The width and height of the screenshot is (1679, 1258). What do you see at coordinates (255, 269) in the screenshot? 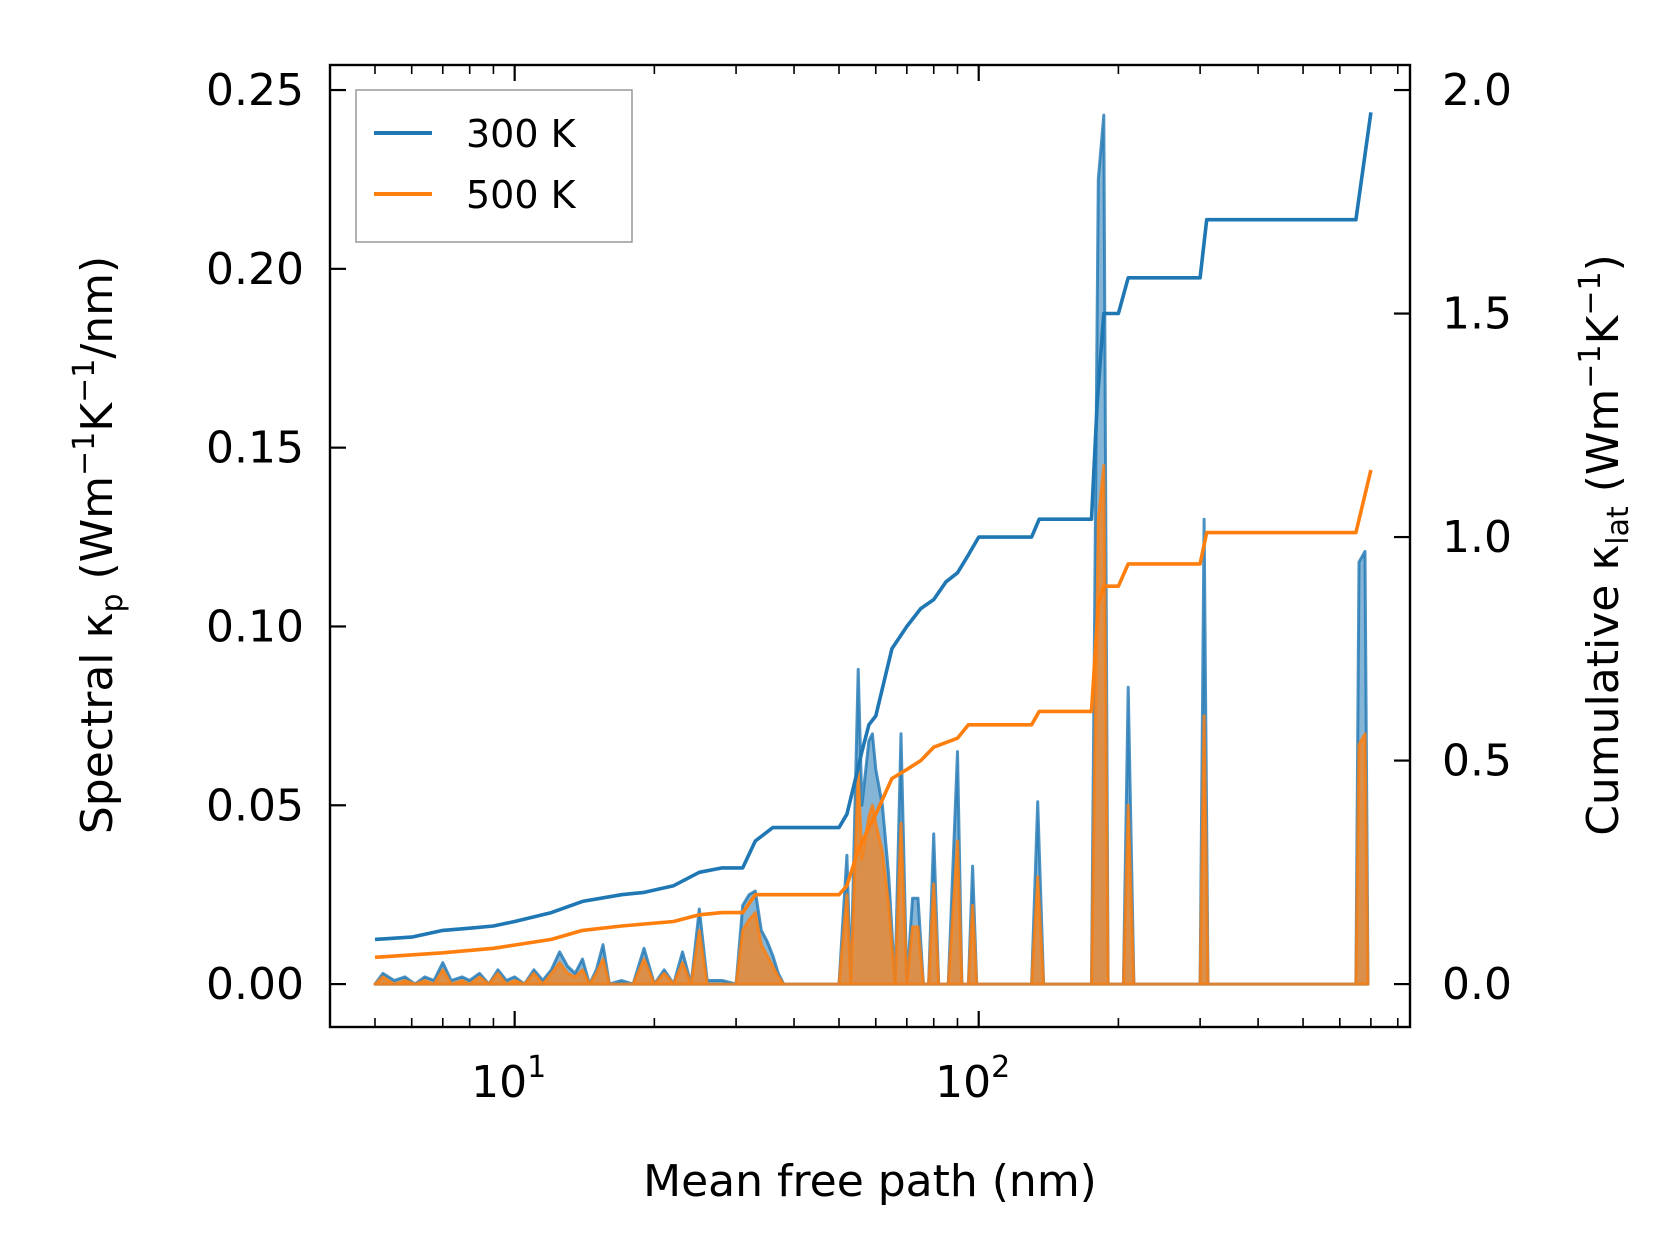
I see `left-tick-label: 0.20` at bounding box center [255, 269].